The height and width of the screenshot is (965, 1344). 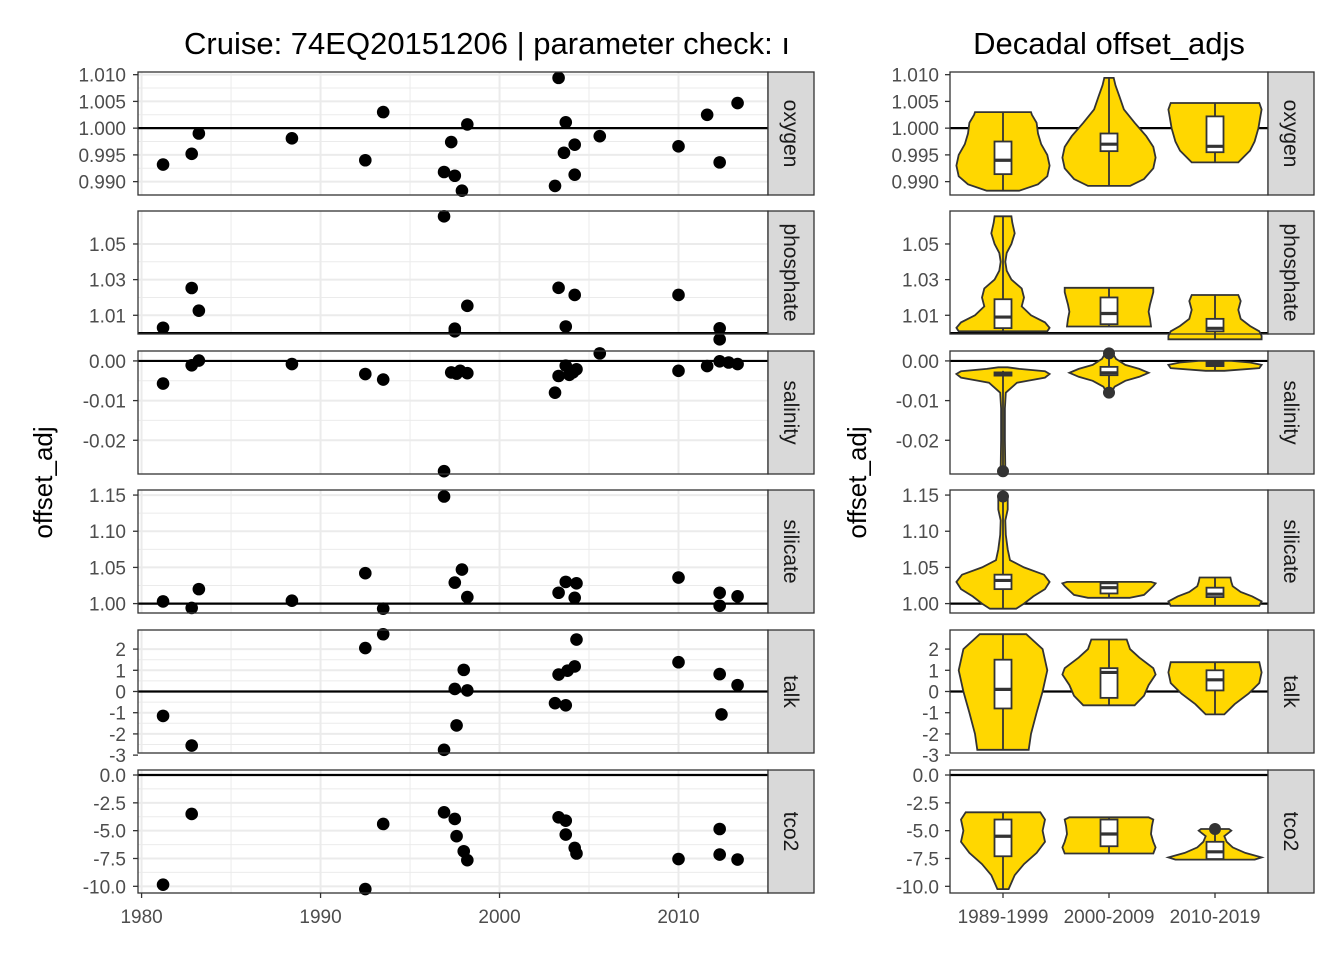 I want to click on facet-strip-label: salinity, so click(x=1290, y=412).